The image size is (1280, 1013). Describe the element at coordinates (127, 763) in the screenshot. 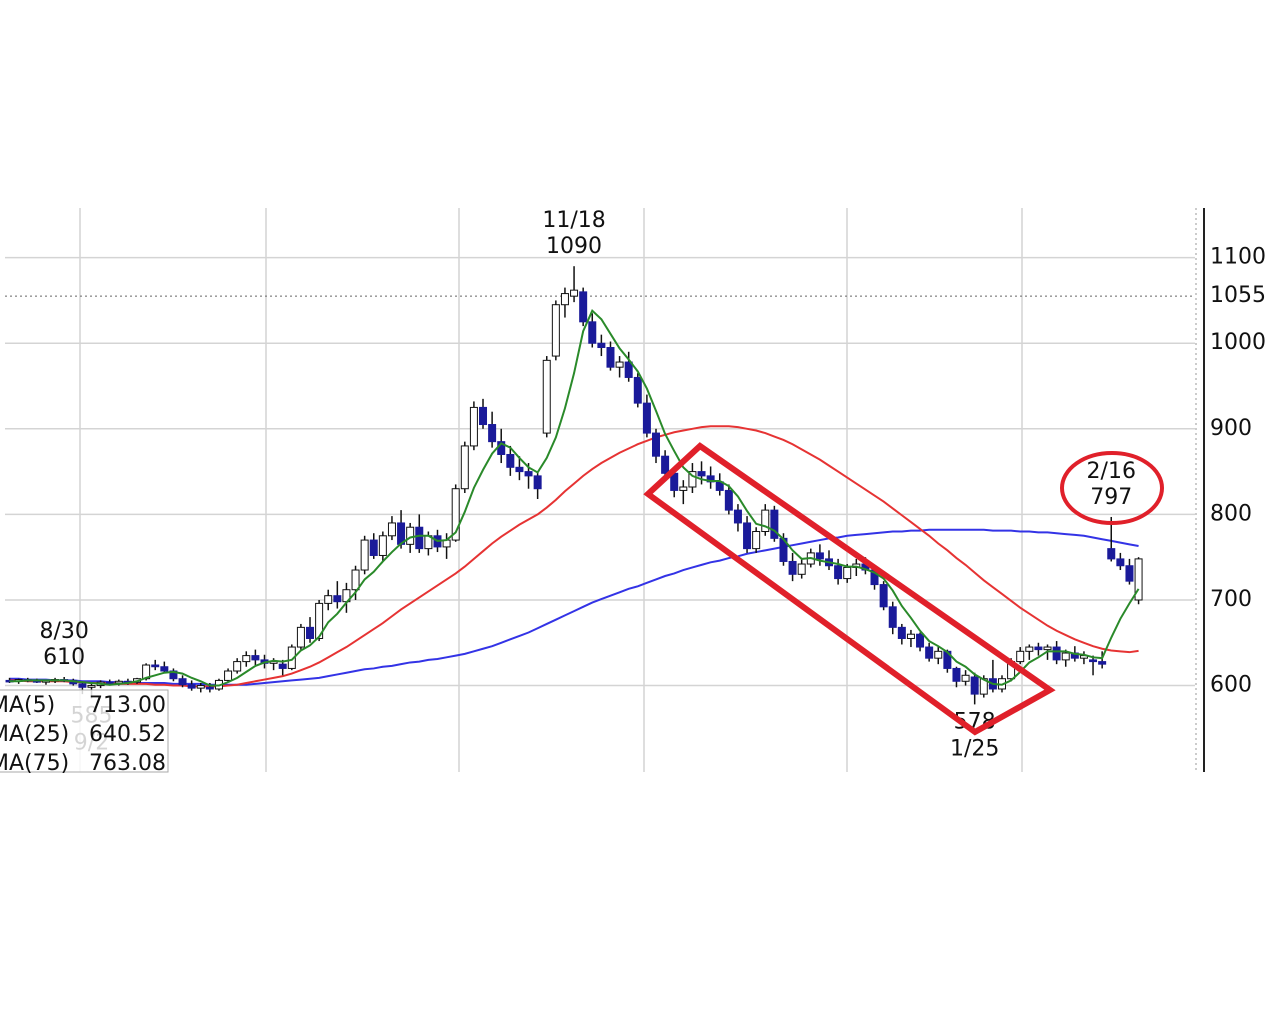

I see `legend-value: 763.08` at that location.